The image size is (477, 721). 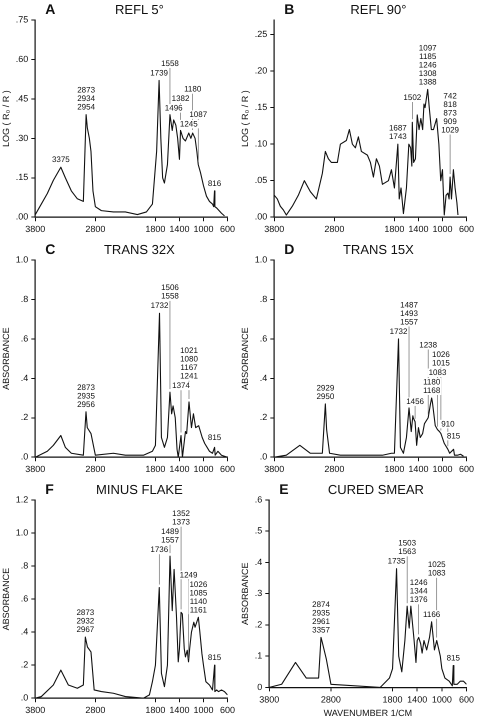 What do you see at coordinates (261, 180) in the screenshot?
I see `y-tick-label: .05` at bounding box center [261, 180].